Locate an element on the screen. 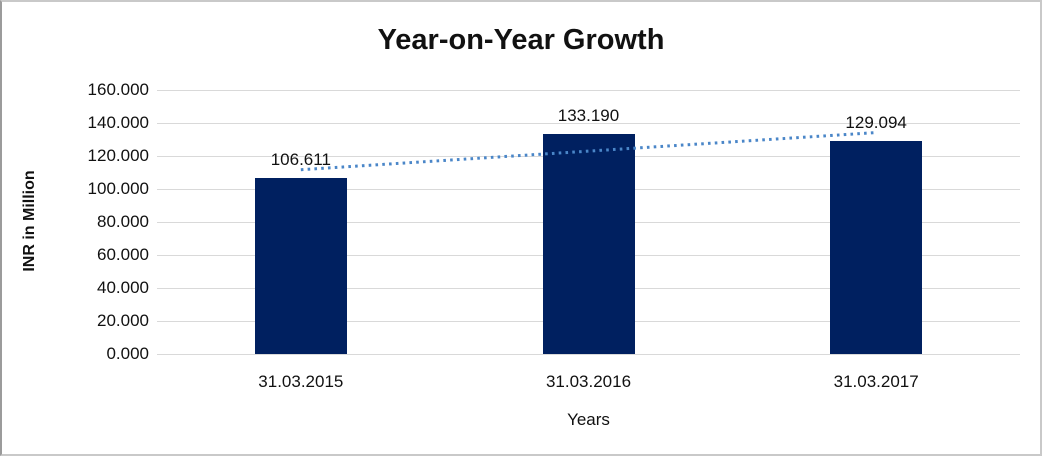  y-tick-label: 0.000 is located at coordinates (127, 353).